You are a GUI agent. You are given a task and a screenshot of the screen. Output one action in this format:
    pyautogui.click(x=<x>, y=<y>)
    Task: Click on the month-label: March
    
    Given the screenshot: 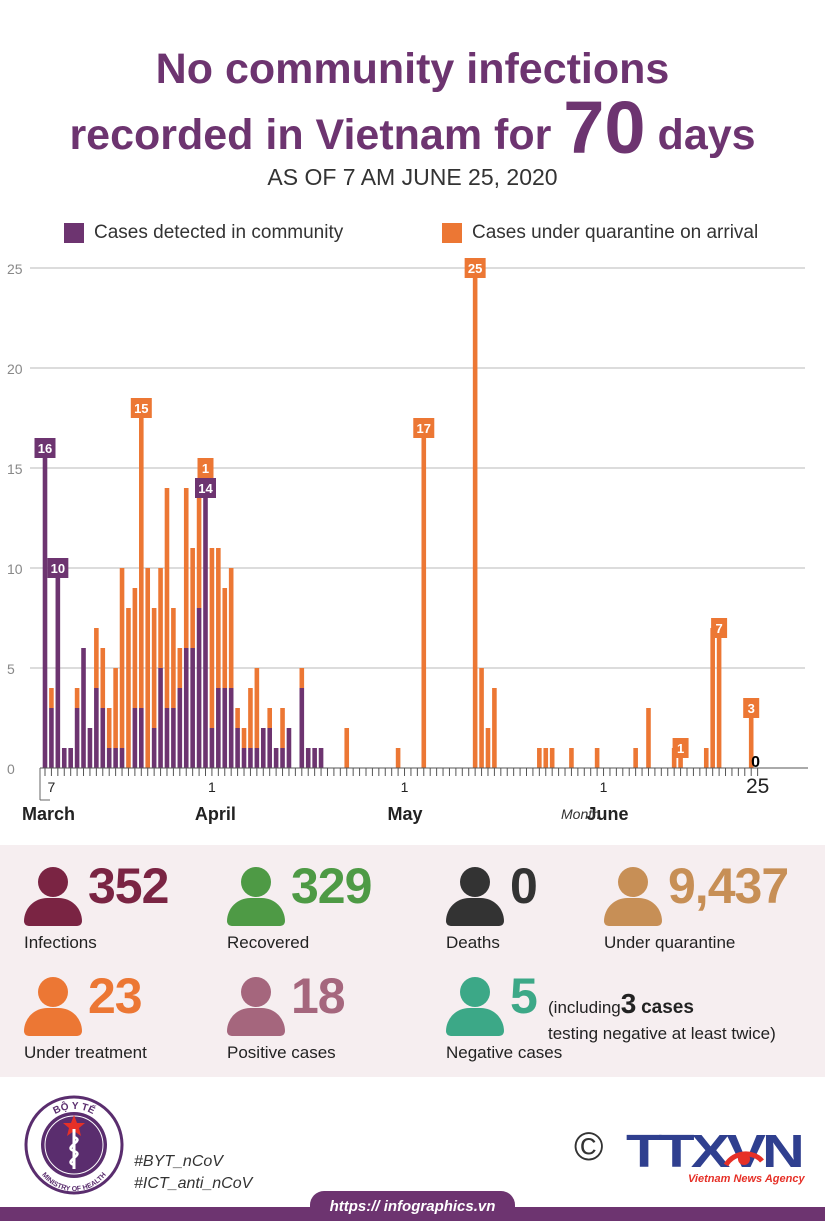 What is the action you would take?
    pyautogui.click(x=48, y=814)
    